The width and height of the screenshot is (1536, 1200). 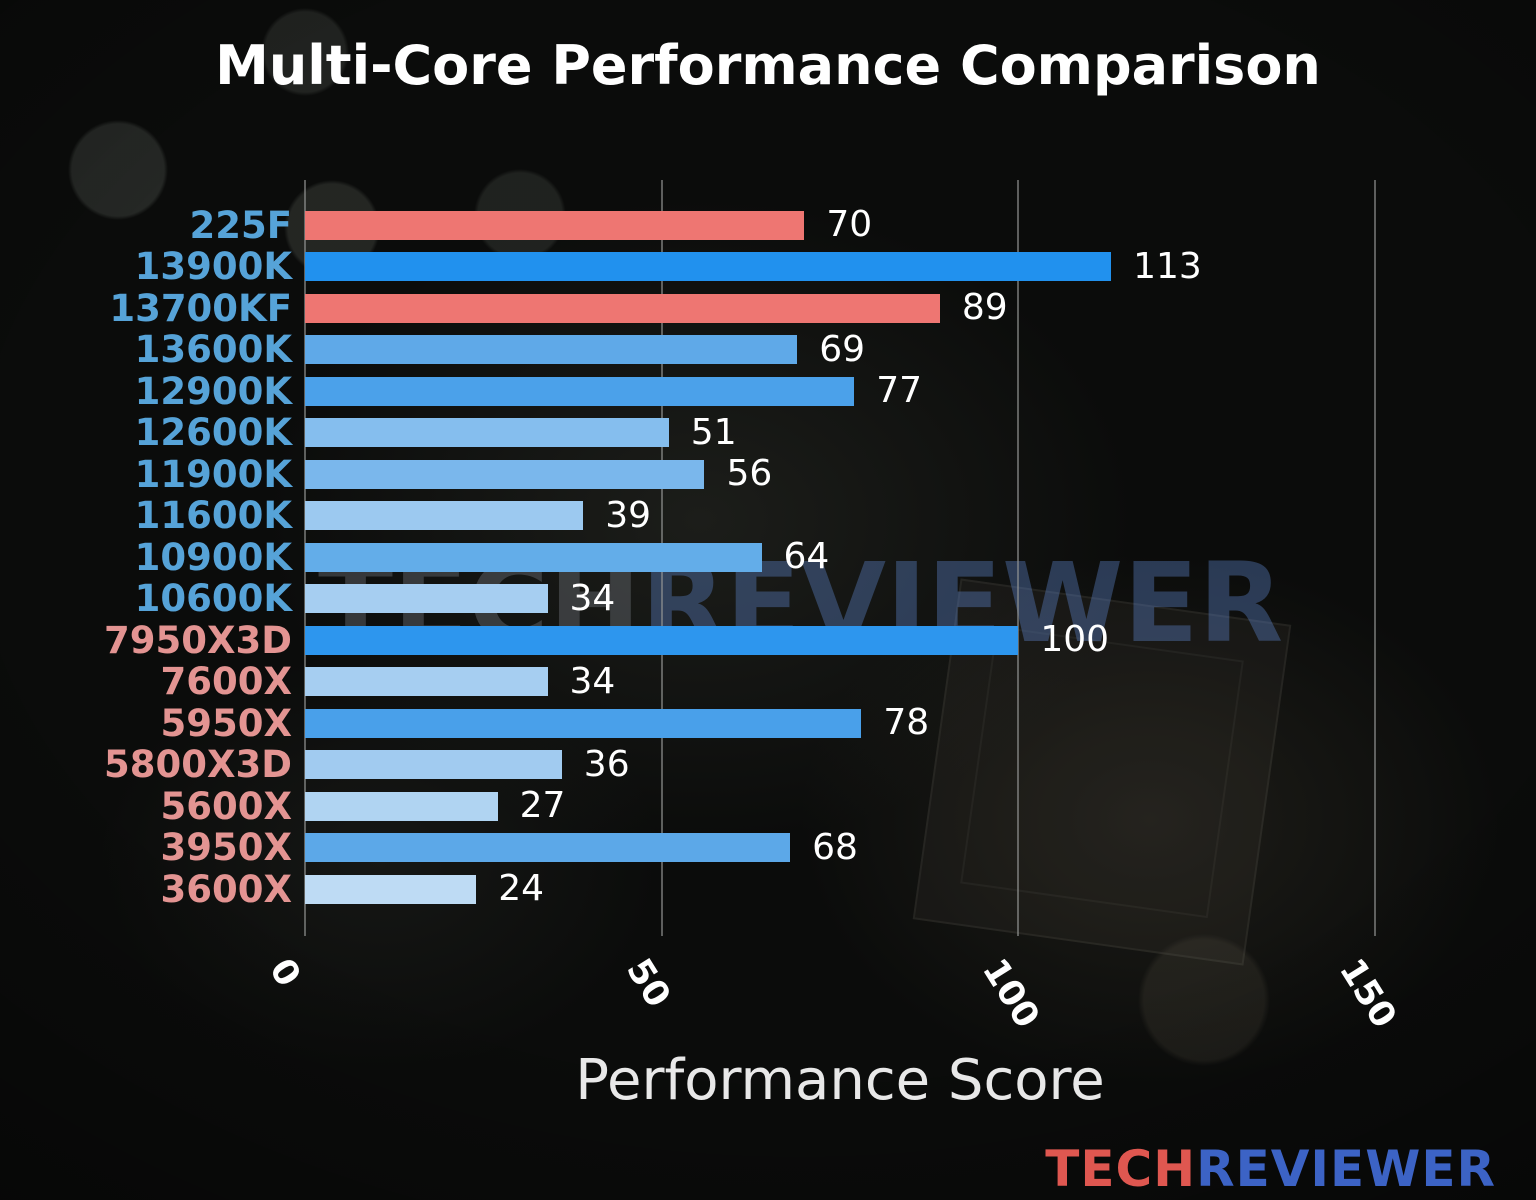 I want to click on bar-value-7950X3D: 100, so click(x=1075, y=639).